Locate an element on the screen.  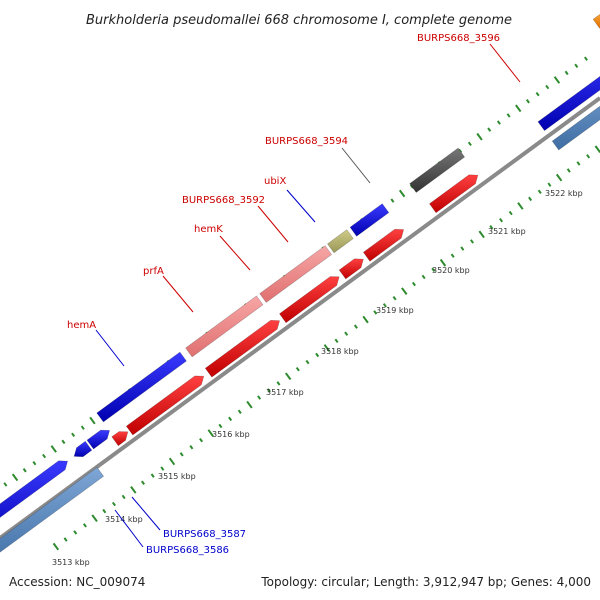
cds-gray is located at coordinates (437, 170).